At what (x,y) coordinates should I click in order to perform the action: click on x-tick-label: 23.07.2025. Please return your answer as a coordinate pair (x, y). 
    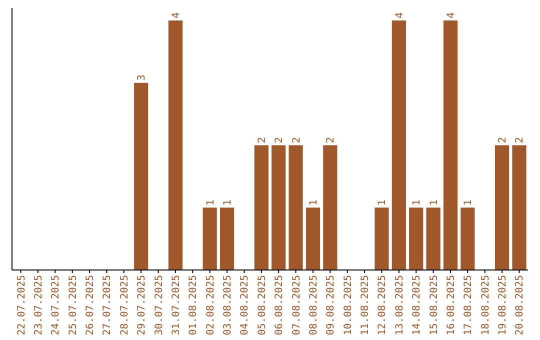
    Looking at the image, I should click on (38, 305).